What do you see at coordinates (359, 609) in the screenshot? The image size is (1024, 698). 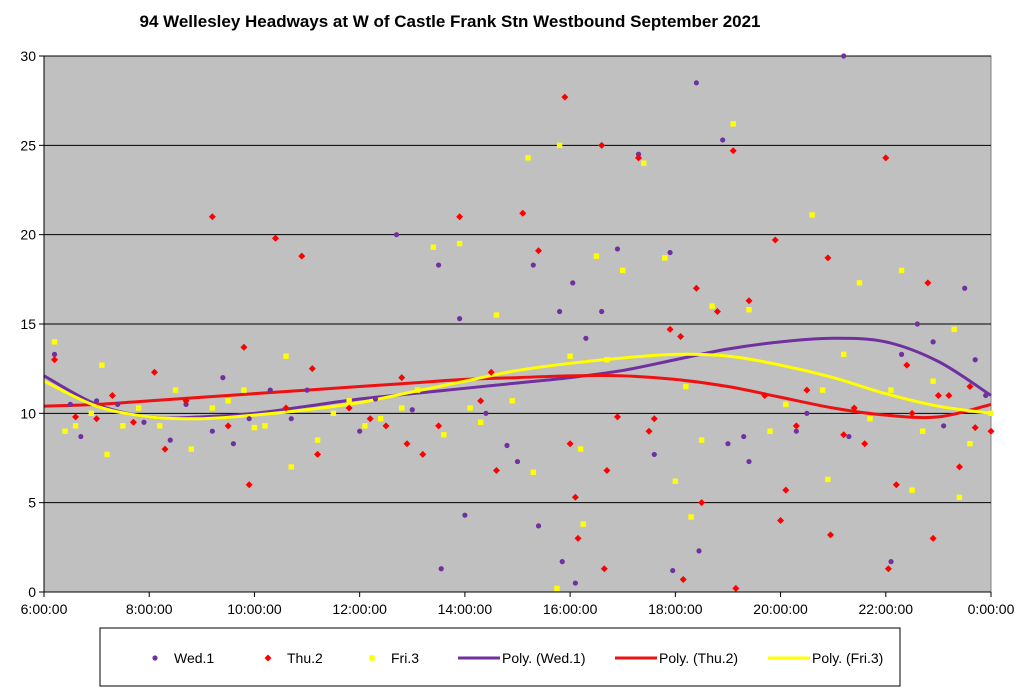 I see `x-tick-label: 12:00:00` at bounding box center [359, 609].